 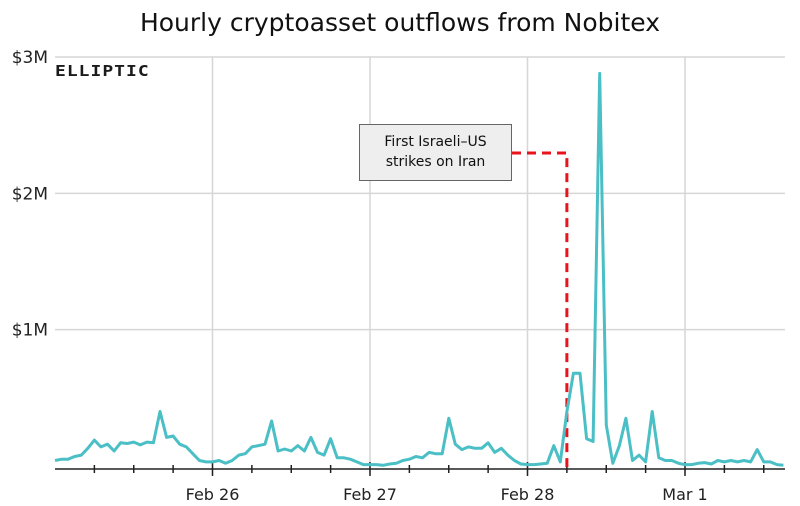 I want to click on x-tick-label: Feb 28, so click(x=528, y=494).